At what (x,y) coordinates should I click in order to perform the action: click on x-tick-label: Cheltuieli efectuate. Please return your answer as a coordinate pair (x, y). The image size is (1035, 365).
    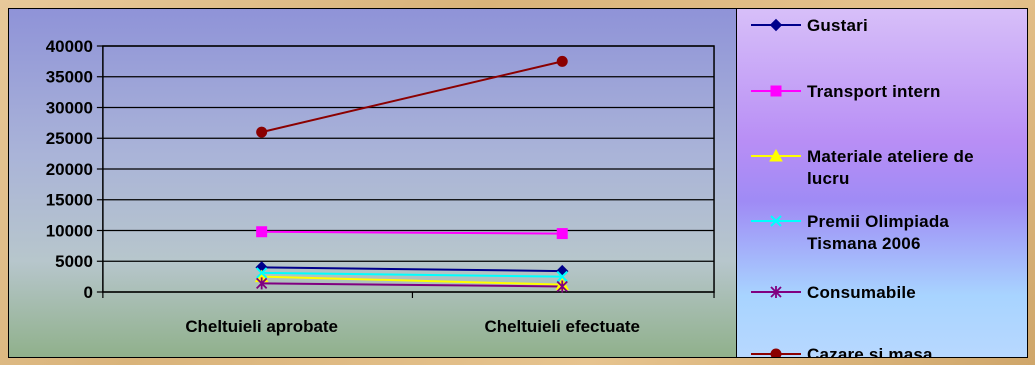
    Looking at the image, I should click on (561, 326).